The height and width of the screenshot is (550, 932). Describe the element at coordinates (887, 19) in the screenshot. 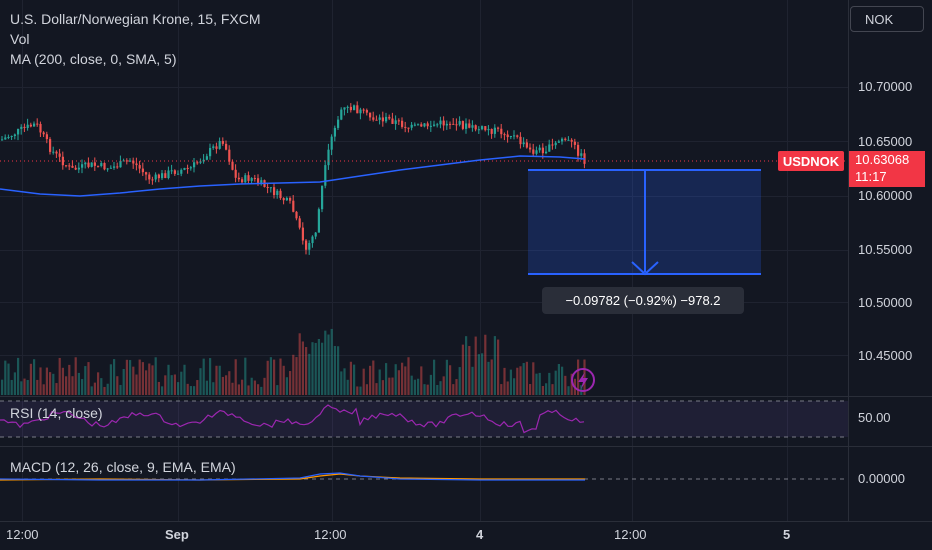

I see `currency-button: NOK` at that location.